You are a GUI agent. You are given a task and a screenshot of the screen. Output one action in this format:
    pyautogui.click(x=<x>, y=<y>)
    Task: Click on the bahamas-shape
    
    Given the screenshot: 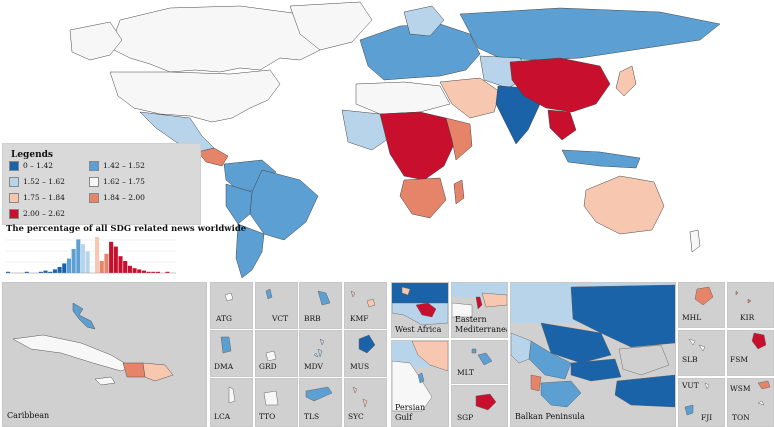 What is the action you would take?
    pyautogui.click(x=84, y=316)
    